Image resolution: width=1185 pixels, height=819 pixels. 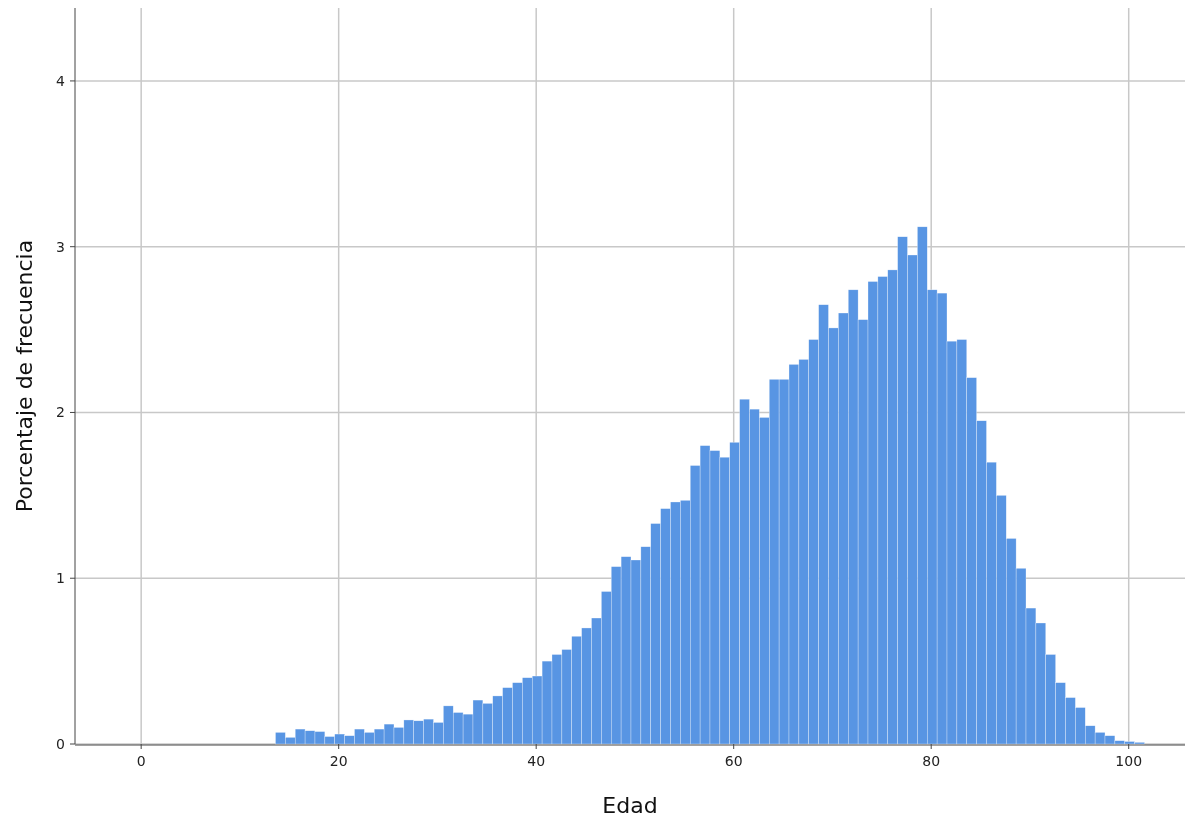 I want to click on y-tick-label: 0, so click(x=60, y=743).